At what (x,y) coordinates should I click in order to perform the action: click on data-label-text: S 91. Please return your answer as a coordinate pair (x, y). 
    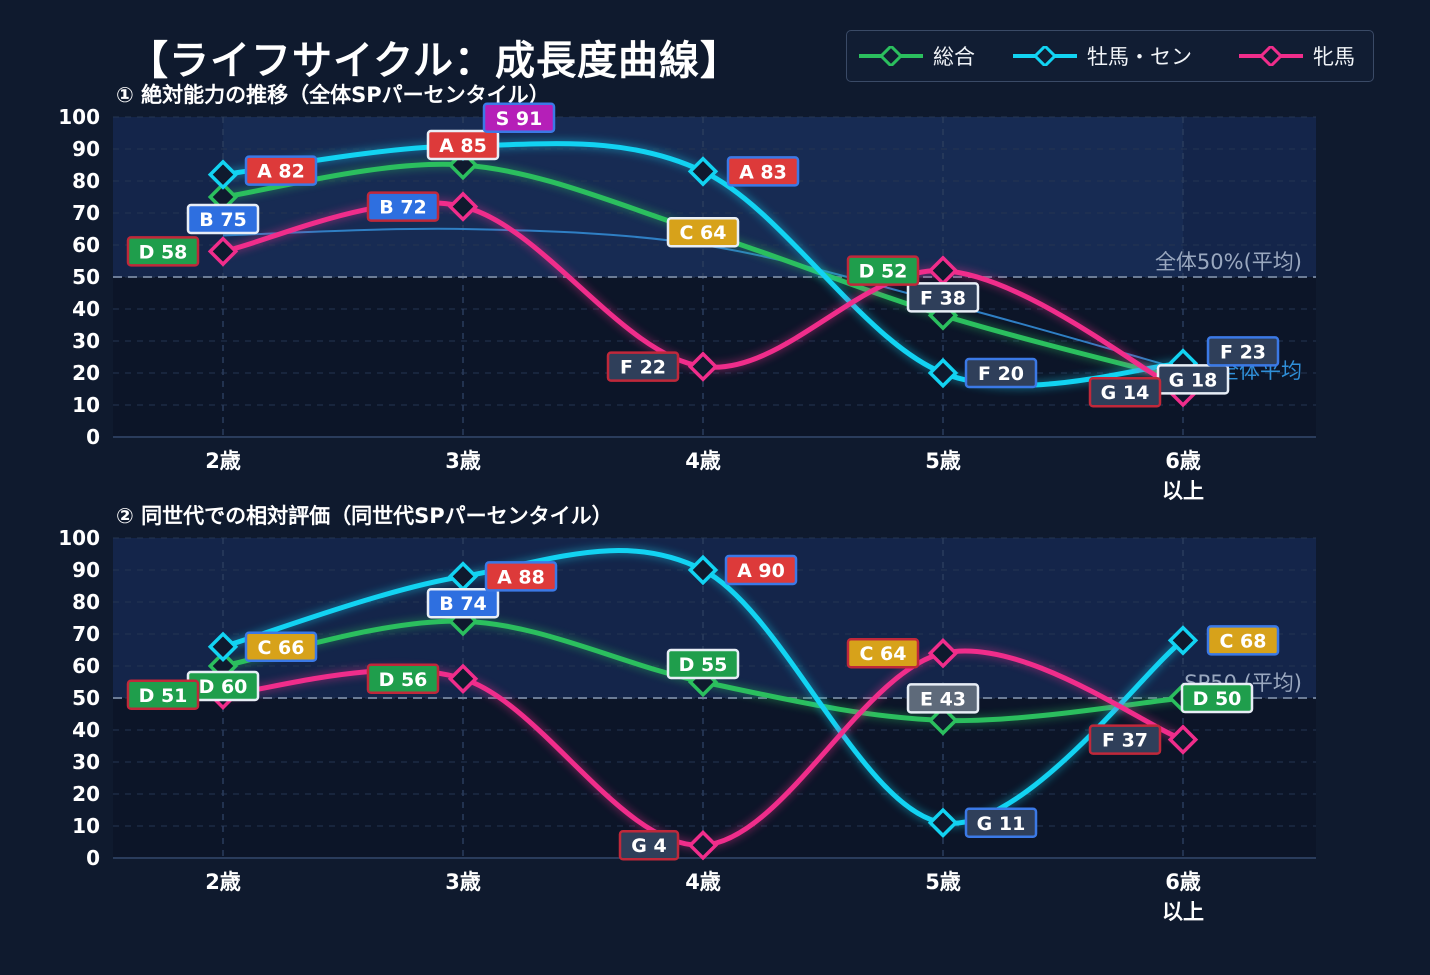
    Looking at the image, I should click on (519, 119).